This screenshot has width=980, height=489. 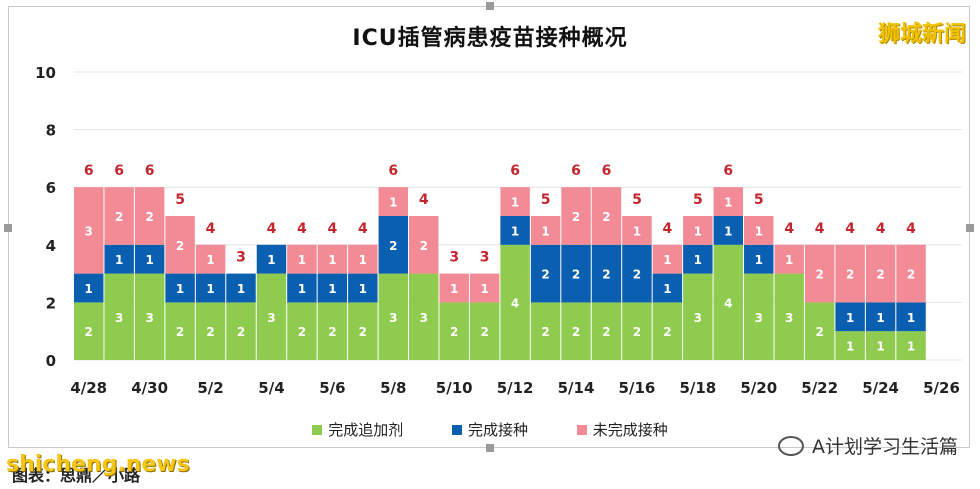 I want to click on legend-item-unvaccinated: 未完成接种, so click(x=622, y=429).